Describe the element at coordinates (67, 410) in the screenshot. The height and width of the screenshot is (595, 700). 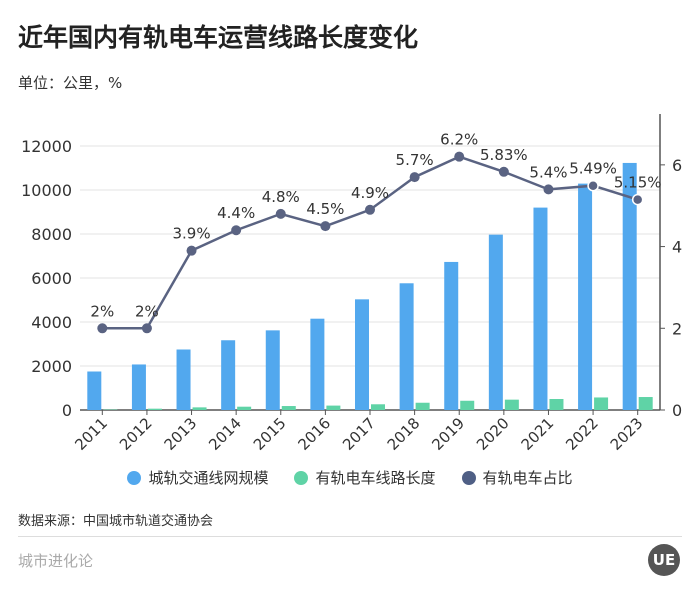
I see `left-tick-label: 0` at that location.